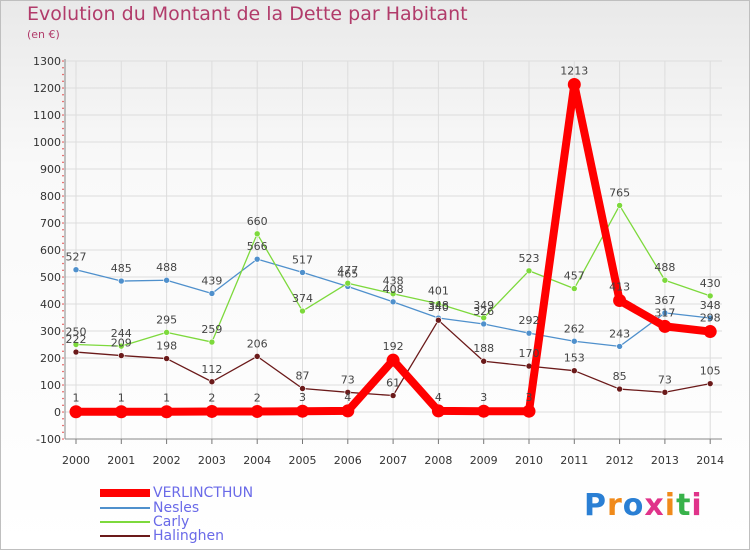 Image resolution: width=750 pixels, height=550 pixels. What do you see at coordinates (684, 505) in the screenshot?
I see `logo-letter: t` at bounding box center [684, 505].